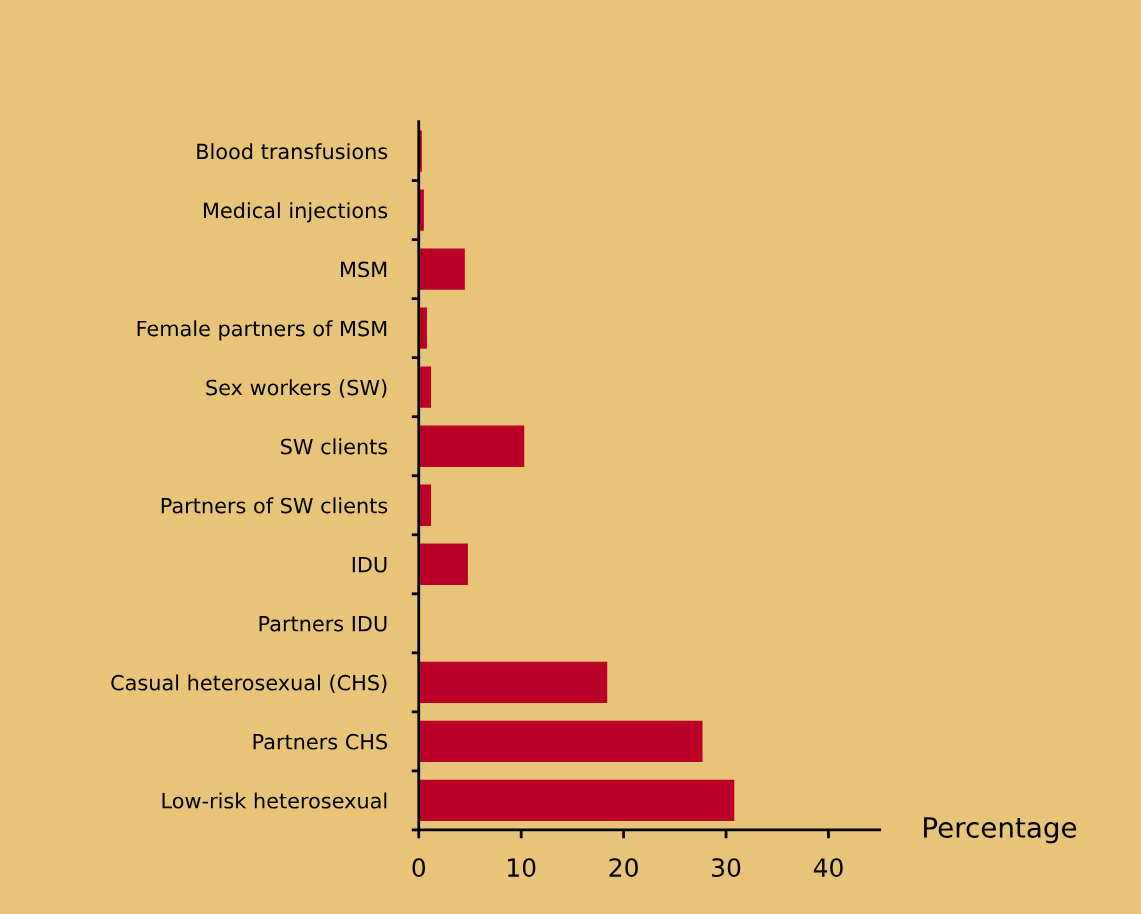 This screenshot has width=1141, height=914. I want to click on y-tick-label: Sex workers (SW), so click(296, 388).